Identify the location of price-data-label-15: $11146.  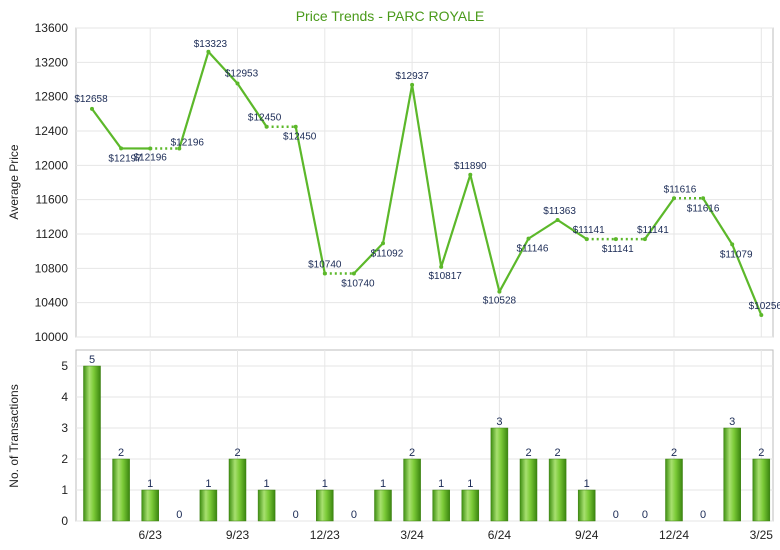
(533, 249).